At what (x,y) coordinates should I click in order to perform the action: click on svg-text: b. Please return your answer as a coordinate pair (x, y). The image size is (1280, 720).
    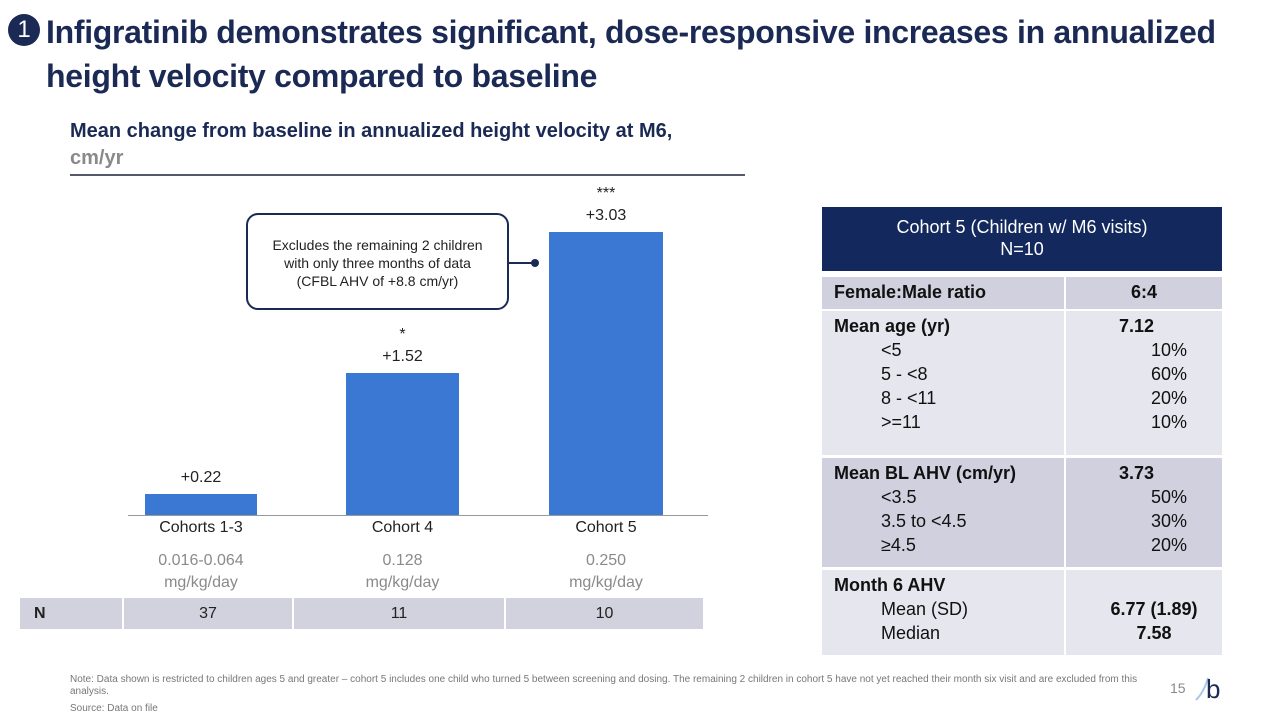
    Looking at the image, I should click on (1213, 688).